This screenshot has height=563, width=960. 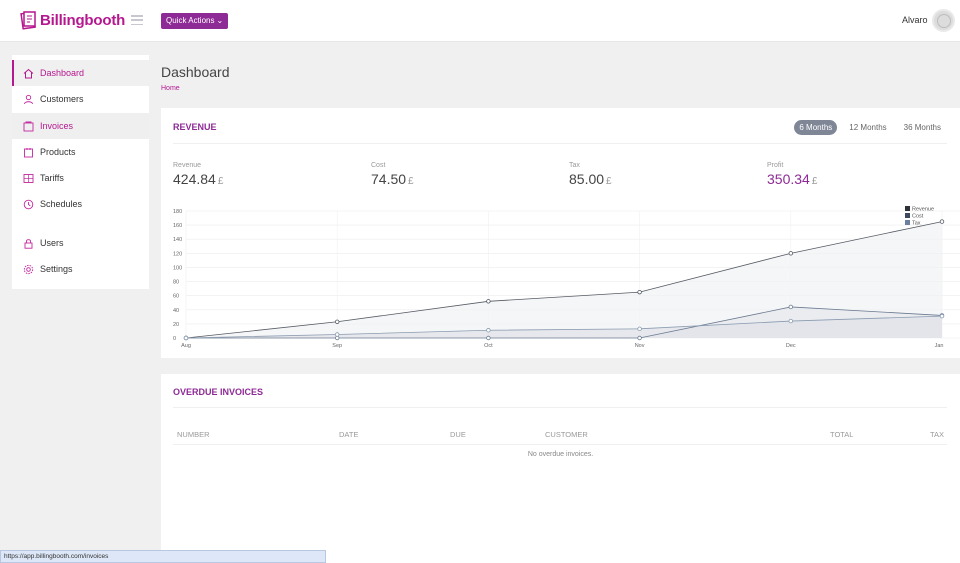 I want to click on stat-label: Tax, so click(x=574, y=165).